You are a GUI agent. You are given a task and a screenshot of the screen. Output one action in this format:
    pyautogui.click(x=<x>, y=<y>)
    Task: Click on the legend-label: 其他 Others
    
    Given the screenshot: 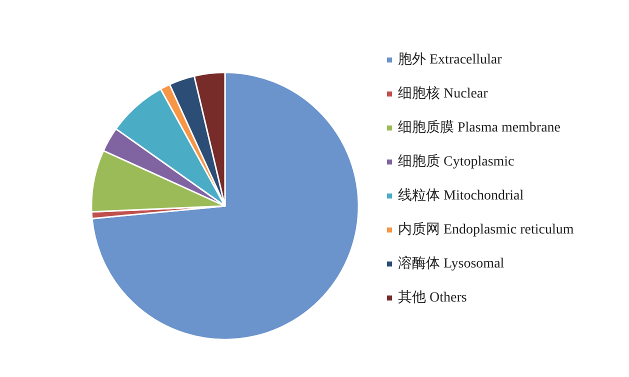 What is the action you would take?
    pyautogui.click(x=432, y=298)
    